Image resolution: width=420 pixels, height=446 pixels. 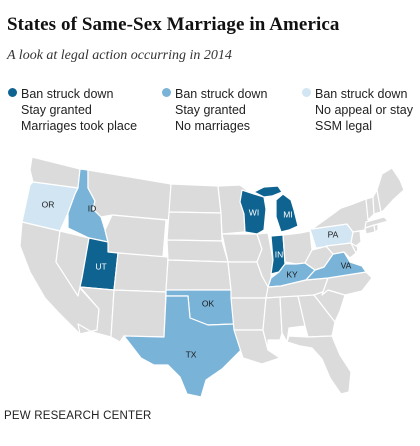 What do you see at coordinates (100, 266) in the screenshot?
I see `state-label-ut: UT` at bounding box center [100, 266].